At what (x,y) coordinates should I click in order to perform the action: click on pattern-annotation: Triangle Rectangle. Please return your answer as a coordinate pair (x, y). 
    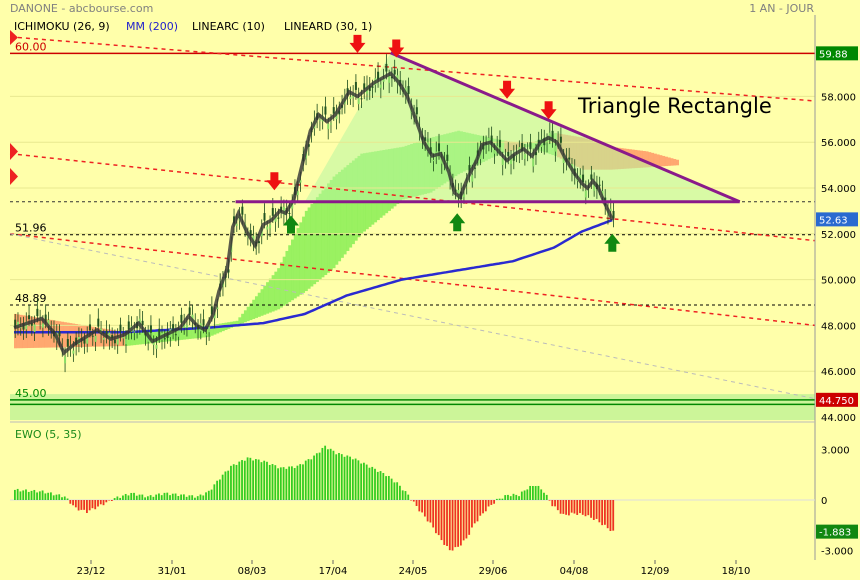
    Looking at the image, I should click on (674, 106).